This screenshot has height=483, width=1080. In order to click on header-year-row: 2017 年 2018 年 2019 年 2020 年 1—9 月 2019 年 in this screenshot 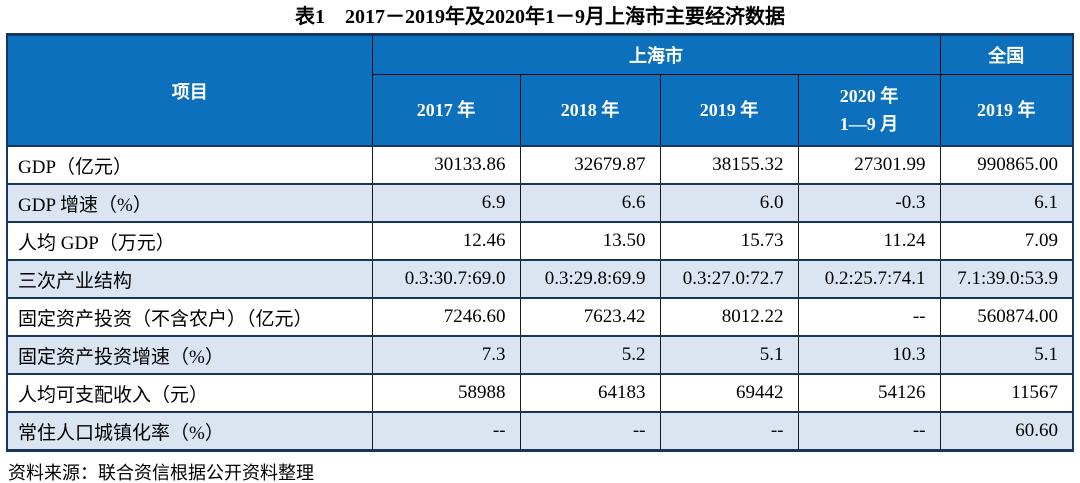, I will do `click(540, 110)`.